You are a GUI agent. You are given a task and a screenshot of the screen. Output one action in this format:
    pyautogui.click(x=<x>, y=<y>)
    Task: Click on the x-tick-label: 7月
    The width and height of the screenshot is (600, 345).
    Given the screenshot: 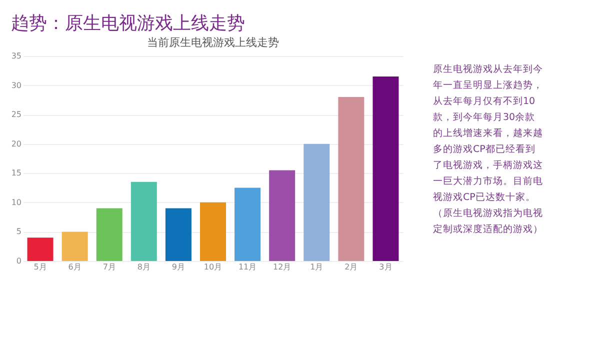 What is the action you would take?
    pyautogui.click(x=109, y=267)
    